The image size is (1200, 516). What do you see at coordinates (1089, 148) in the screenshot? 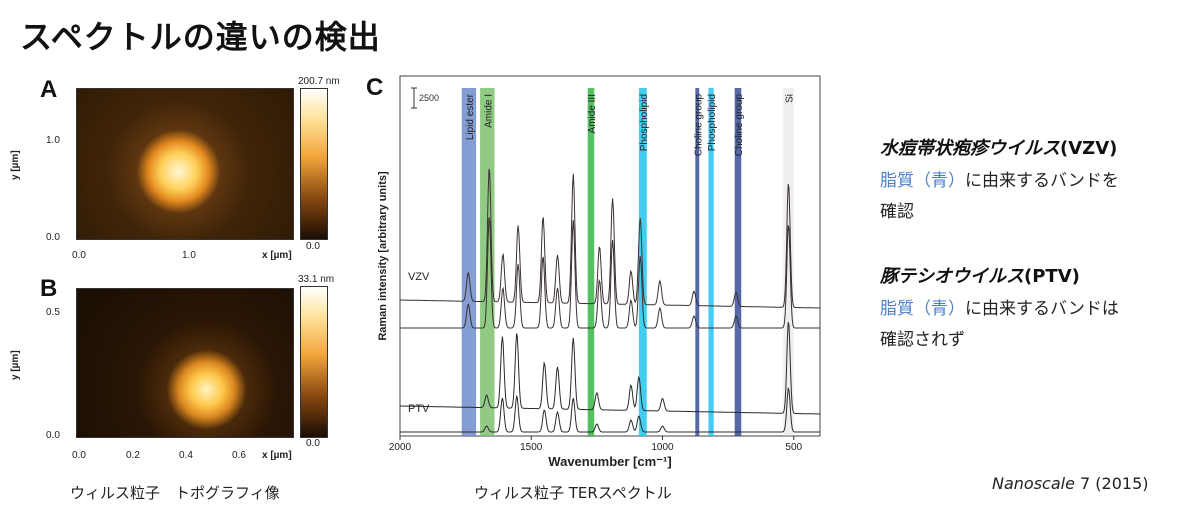
I see `vzv-abbr: (VZV)` at bounding box center [1089, 148].